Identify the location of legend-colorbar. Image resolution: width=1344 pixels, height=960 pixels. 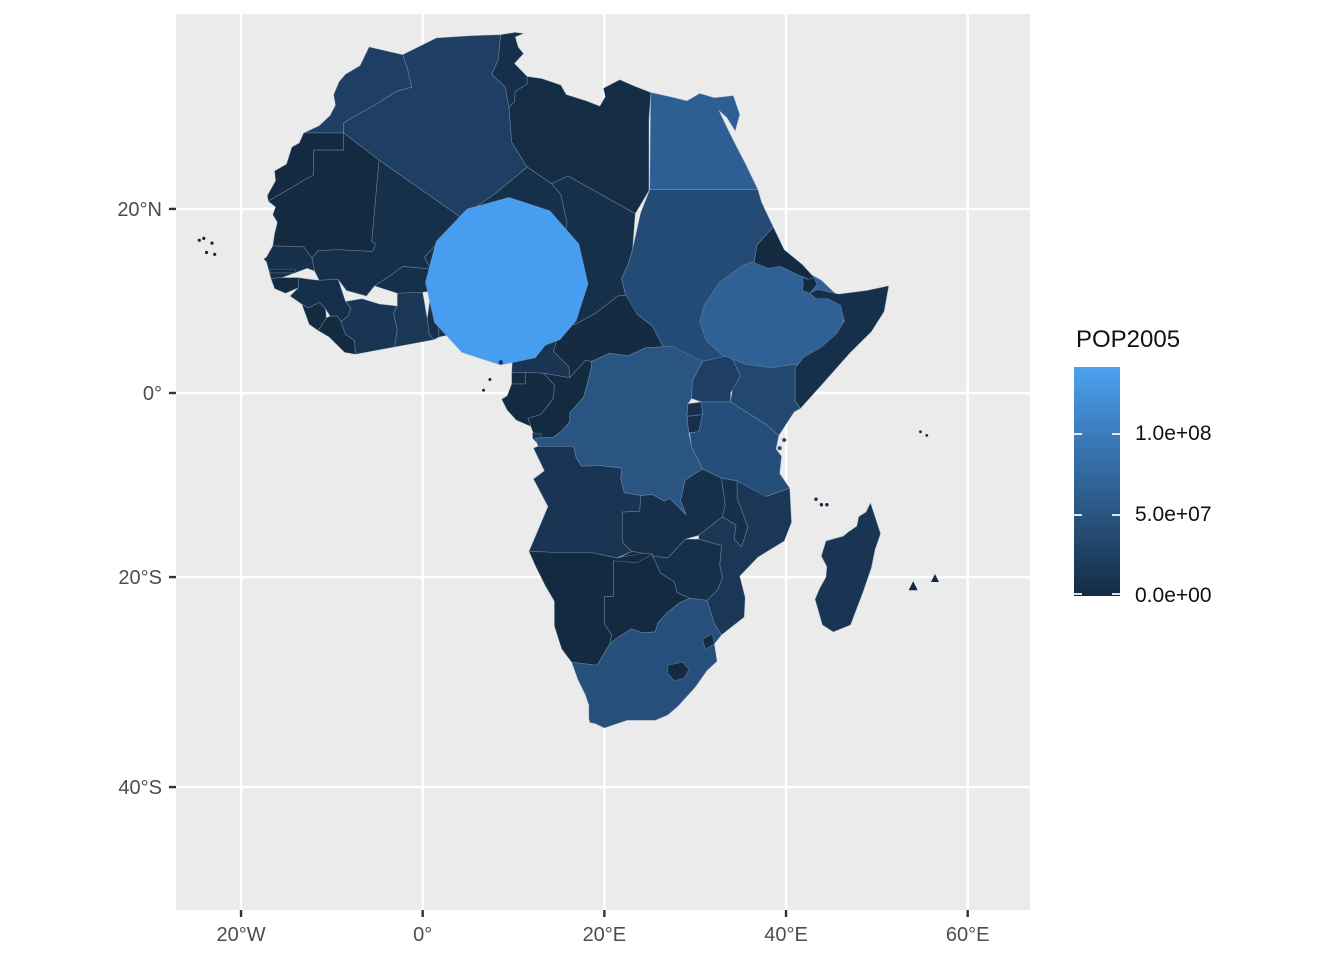
(1097, 481).